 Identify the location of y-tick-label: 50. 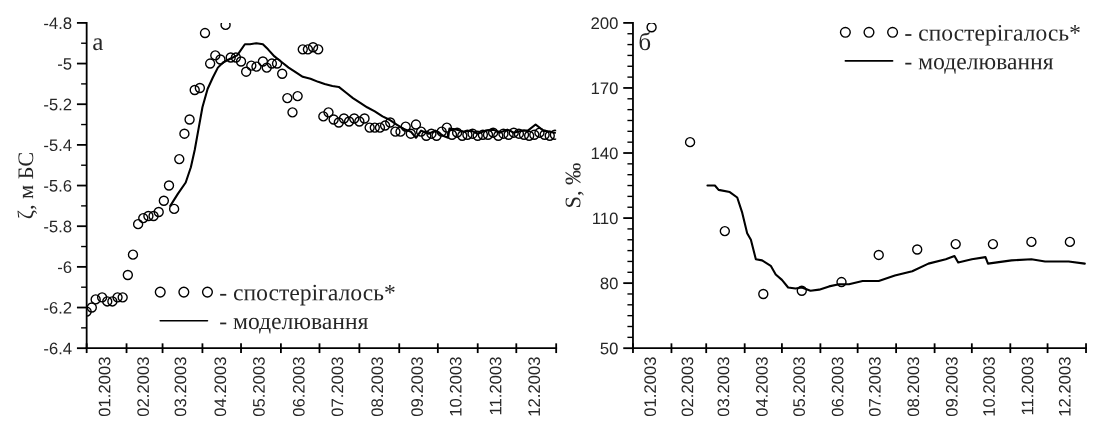
(609, 348).